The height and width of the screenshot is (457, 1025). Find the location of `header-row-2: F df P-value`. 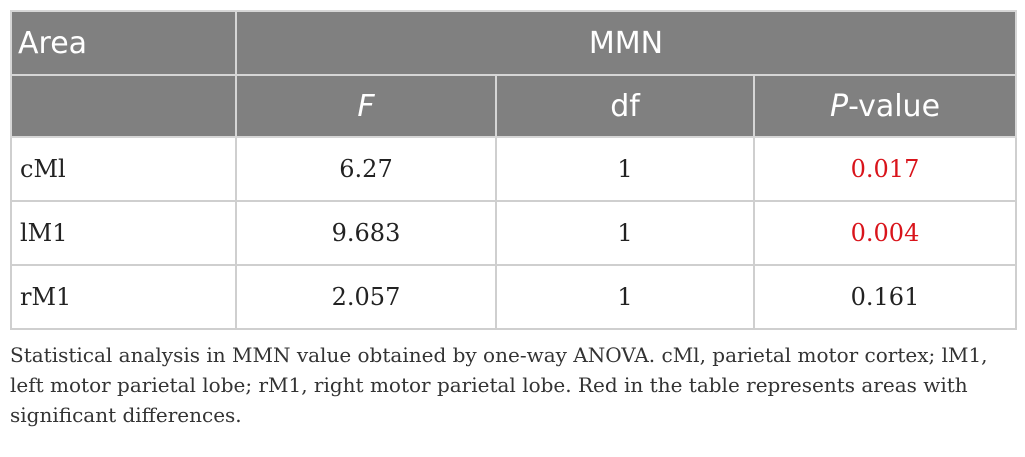

header-row-2: F df P-value is located at coordinates (513, 106).